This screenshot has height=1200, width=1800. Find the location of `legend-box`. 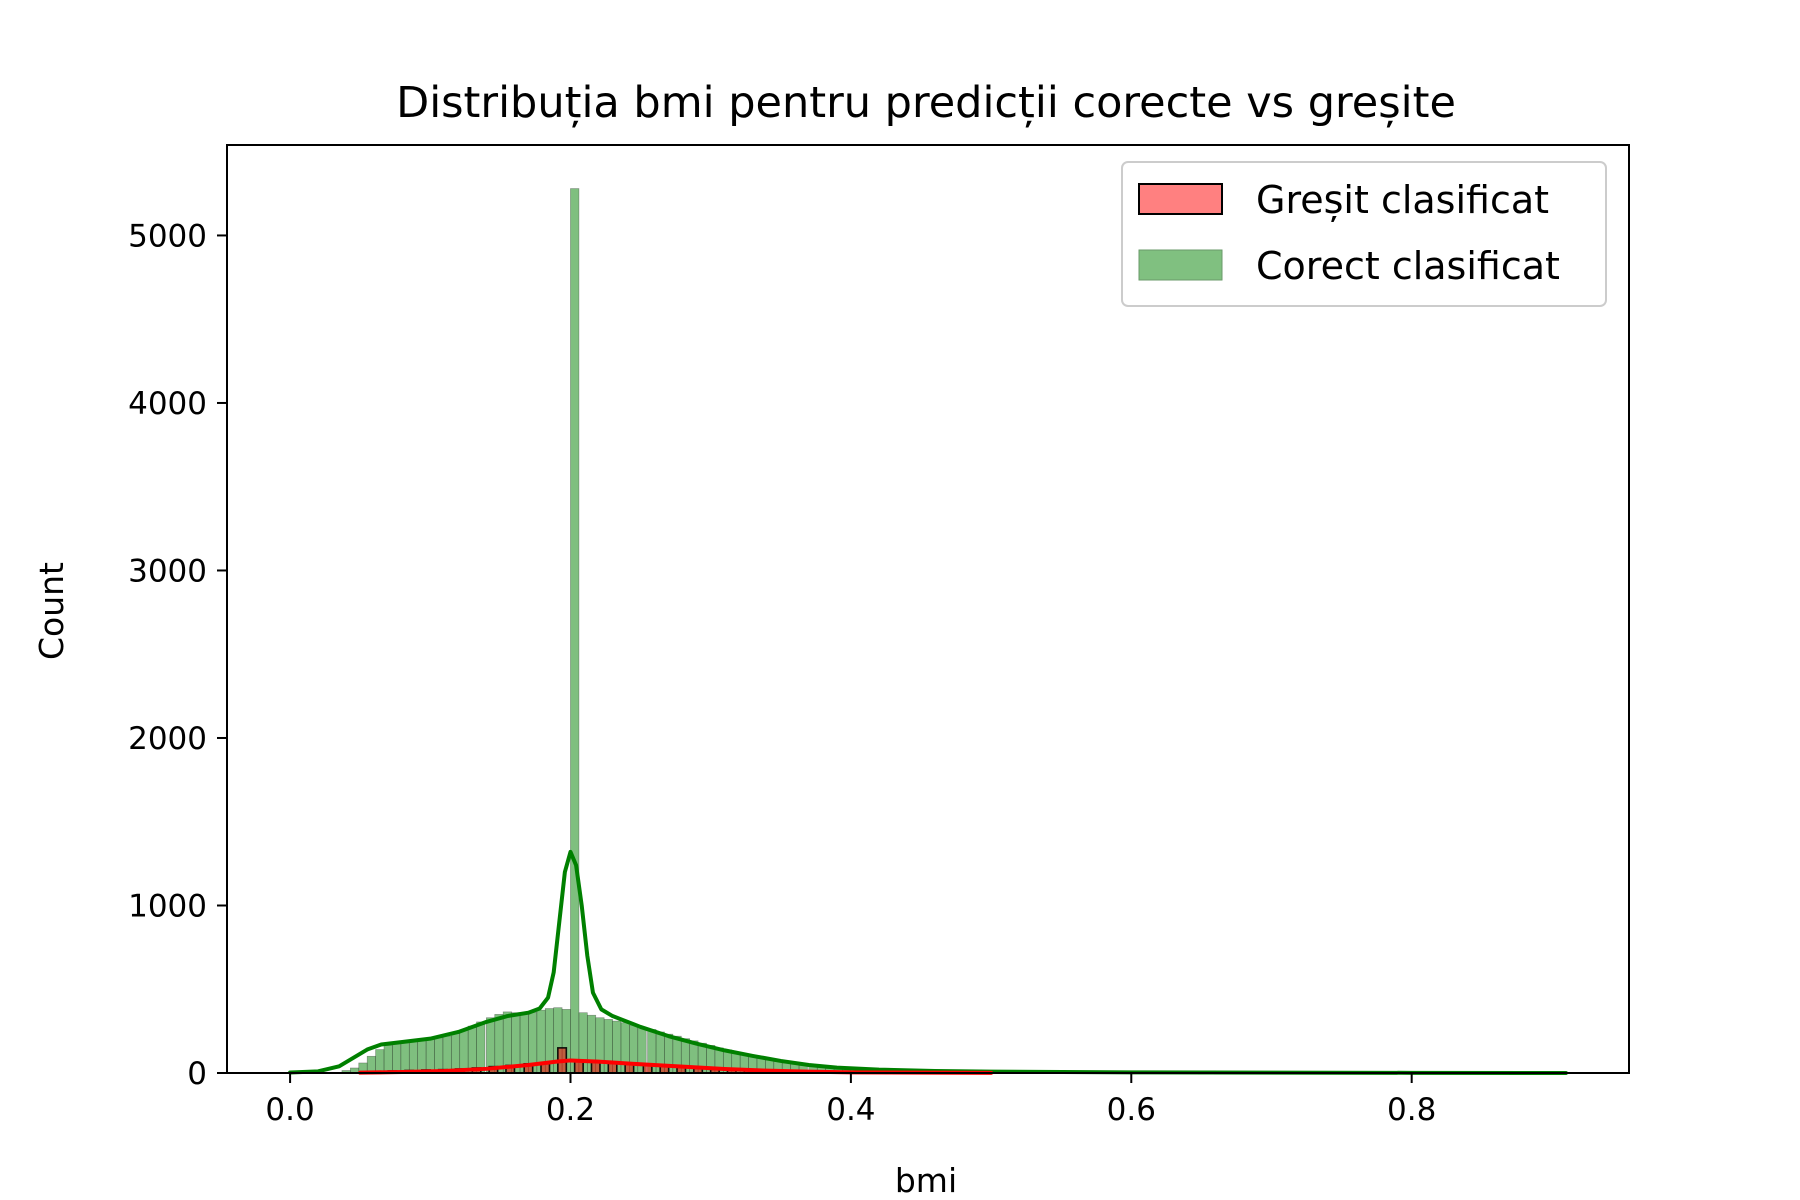

legend-box is located at coordinates (1364, 234).